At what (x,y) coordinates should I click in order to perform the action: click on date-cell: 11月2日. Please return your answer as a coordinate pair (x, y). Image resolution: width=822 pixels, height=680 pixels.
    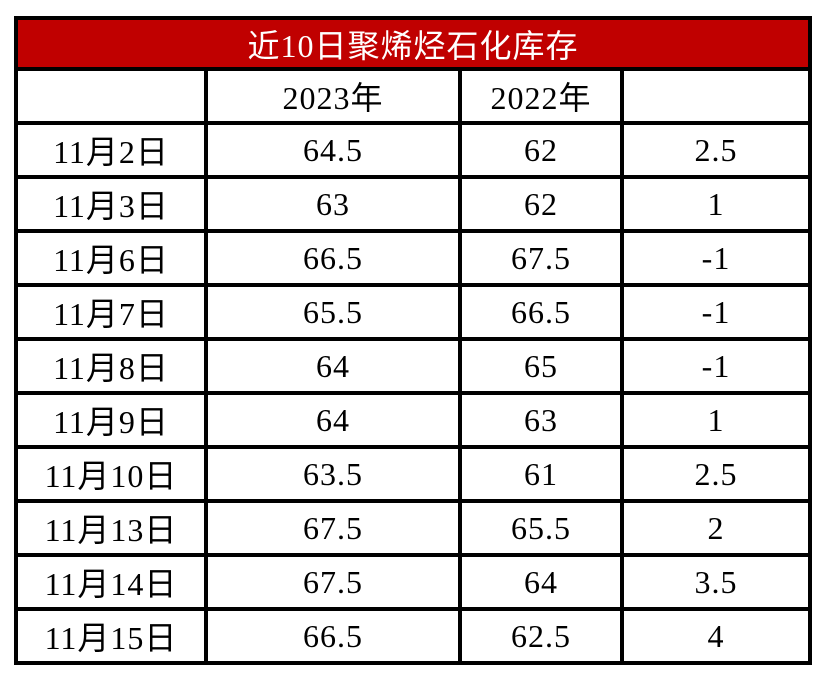
    Looking at the image, I should click on (111, 150).